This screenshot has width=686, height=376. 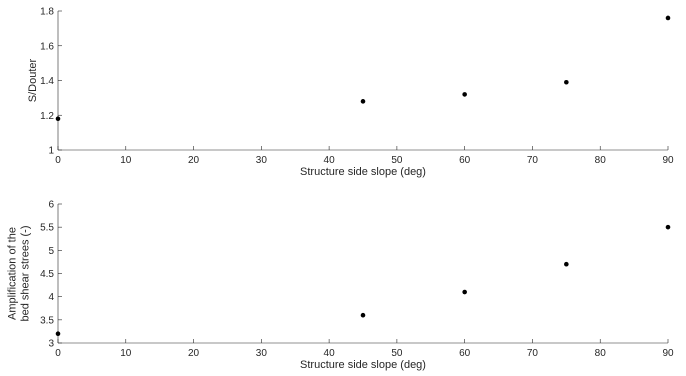 What do you see at coordinates (26, 274) in the screenshot?
I see `y-axis-label: bed shear strees (-)` at bounding box center [26, 274].